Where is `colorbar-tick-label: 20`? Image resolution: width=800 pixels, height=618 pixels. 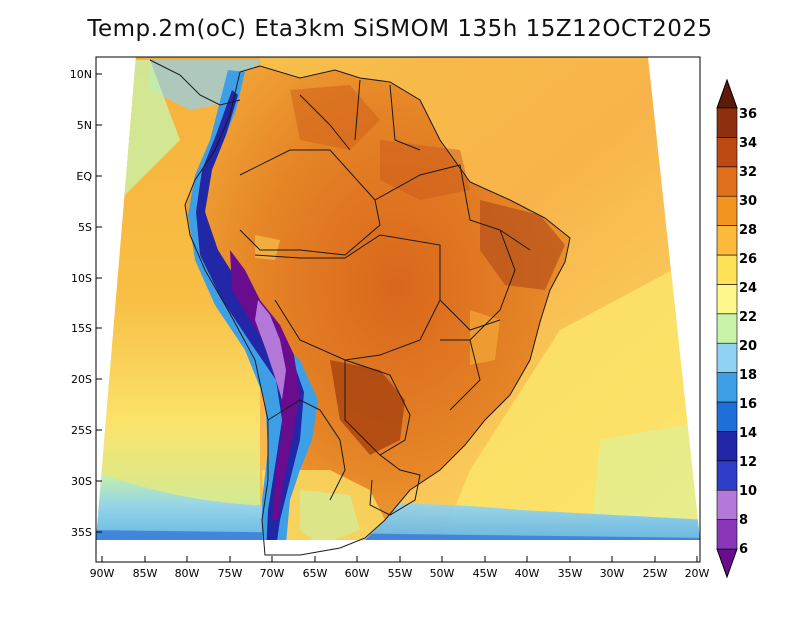
colorbar-tick-label: 20 is located at coordinates (748, 346).